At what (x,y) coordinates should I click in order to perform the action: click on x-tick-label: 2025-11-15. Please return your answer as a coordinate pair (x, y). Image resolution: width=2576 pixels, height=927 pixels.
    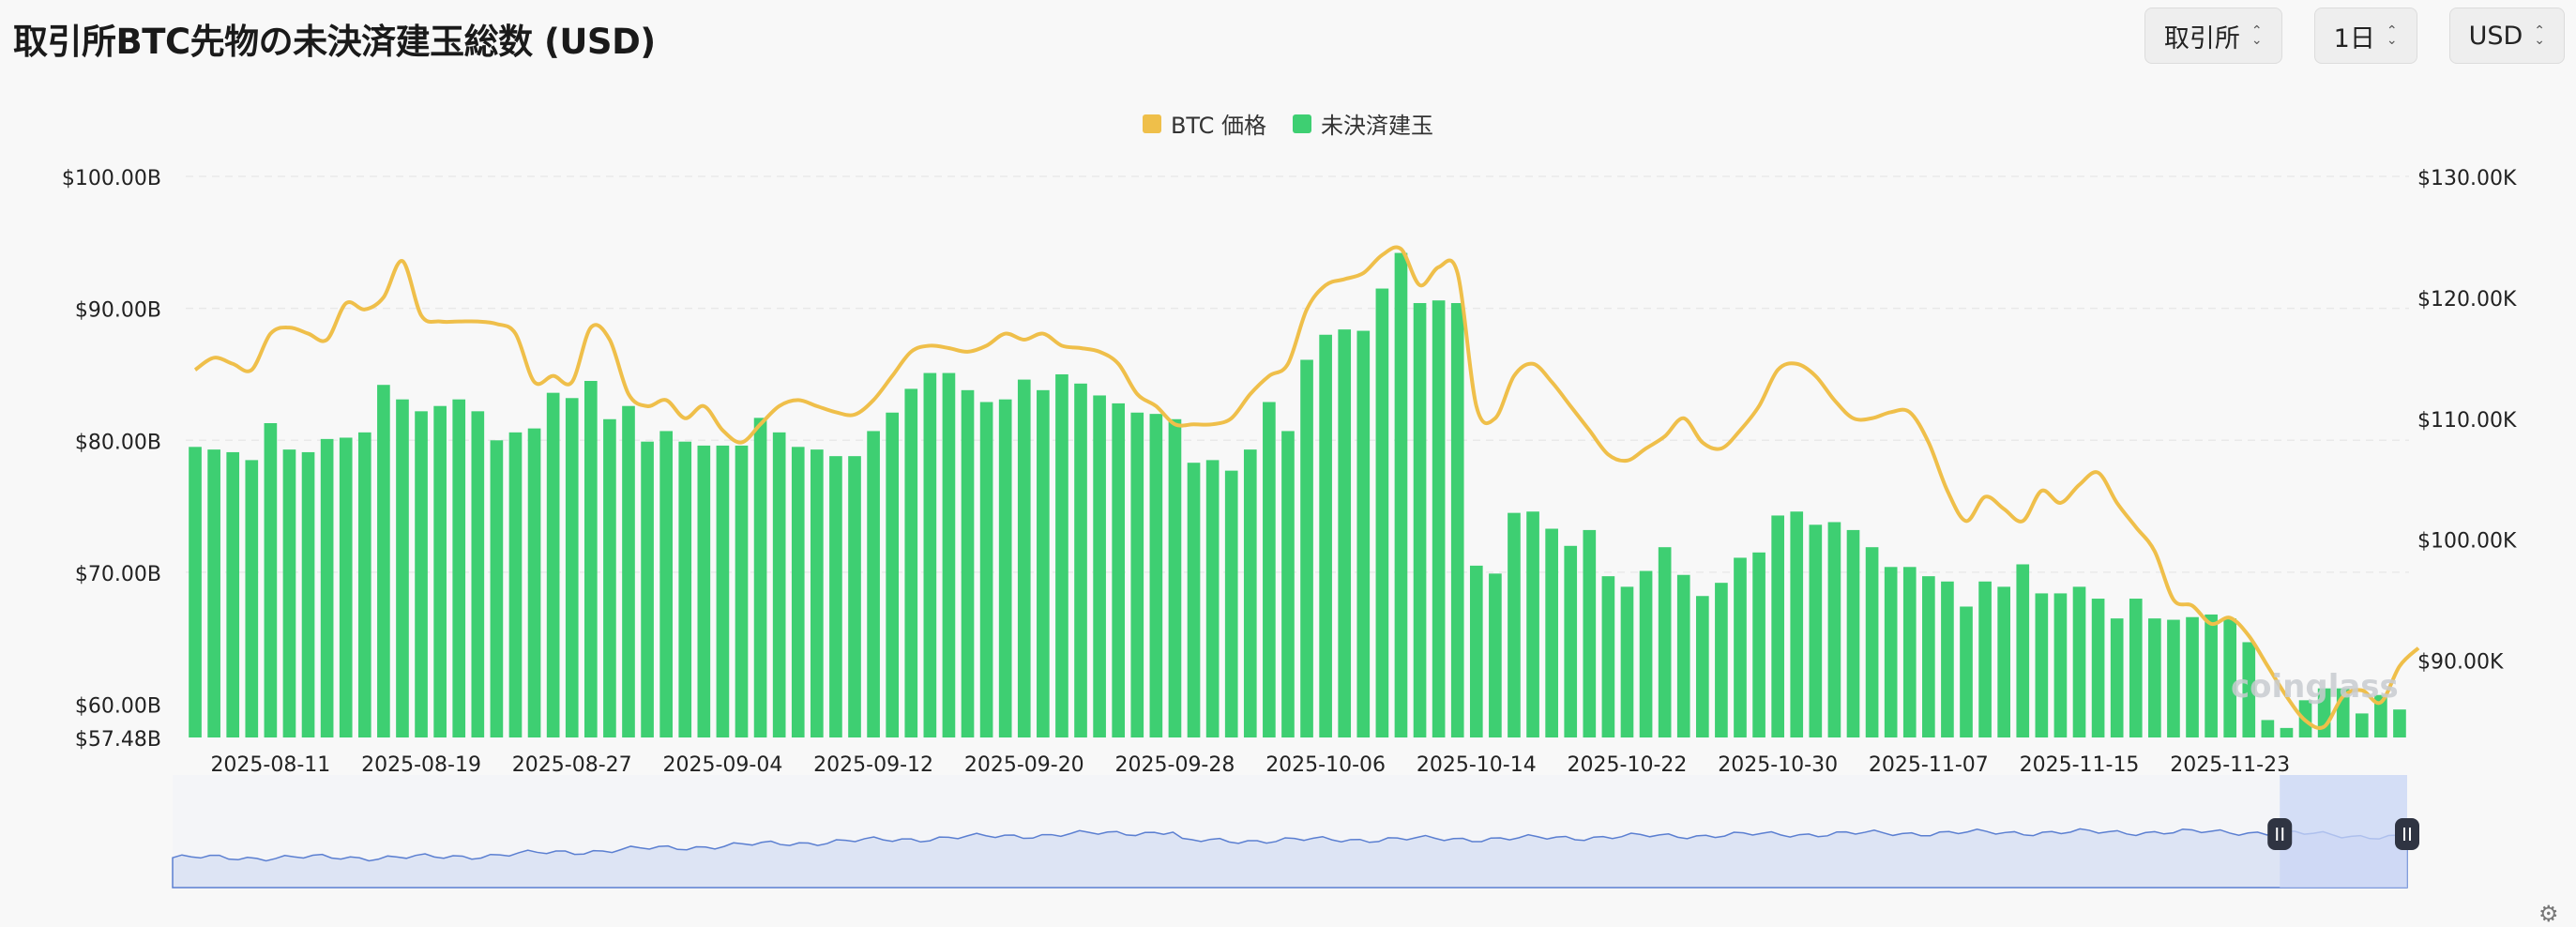
    Looking at the image, I should click on (2080, 765).